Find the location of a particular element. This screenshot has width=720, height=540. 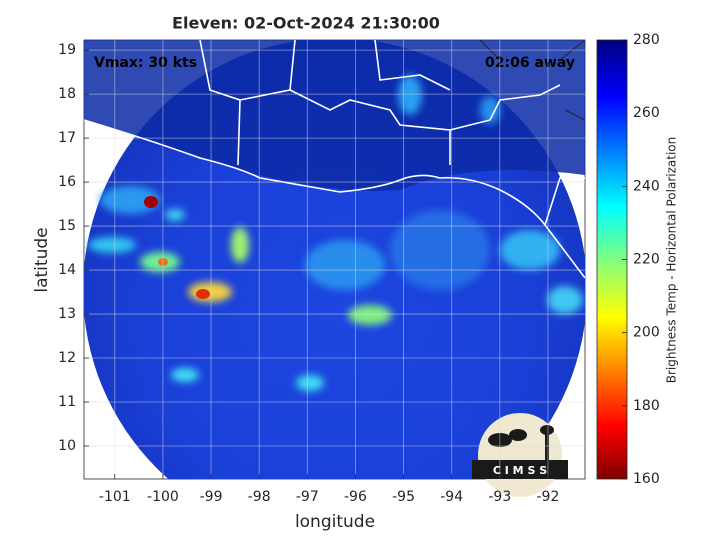

x-tick-label: -93 is located at coordinates (499, 497).